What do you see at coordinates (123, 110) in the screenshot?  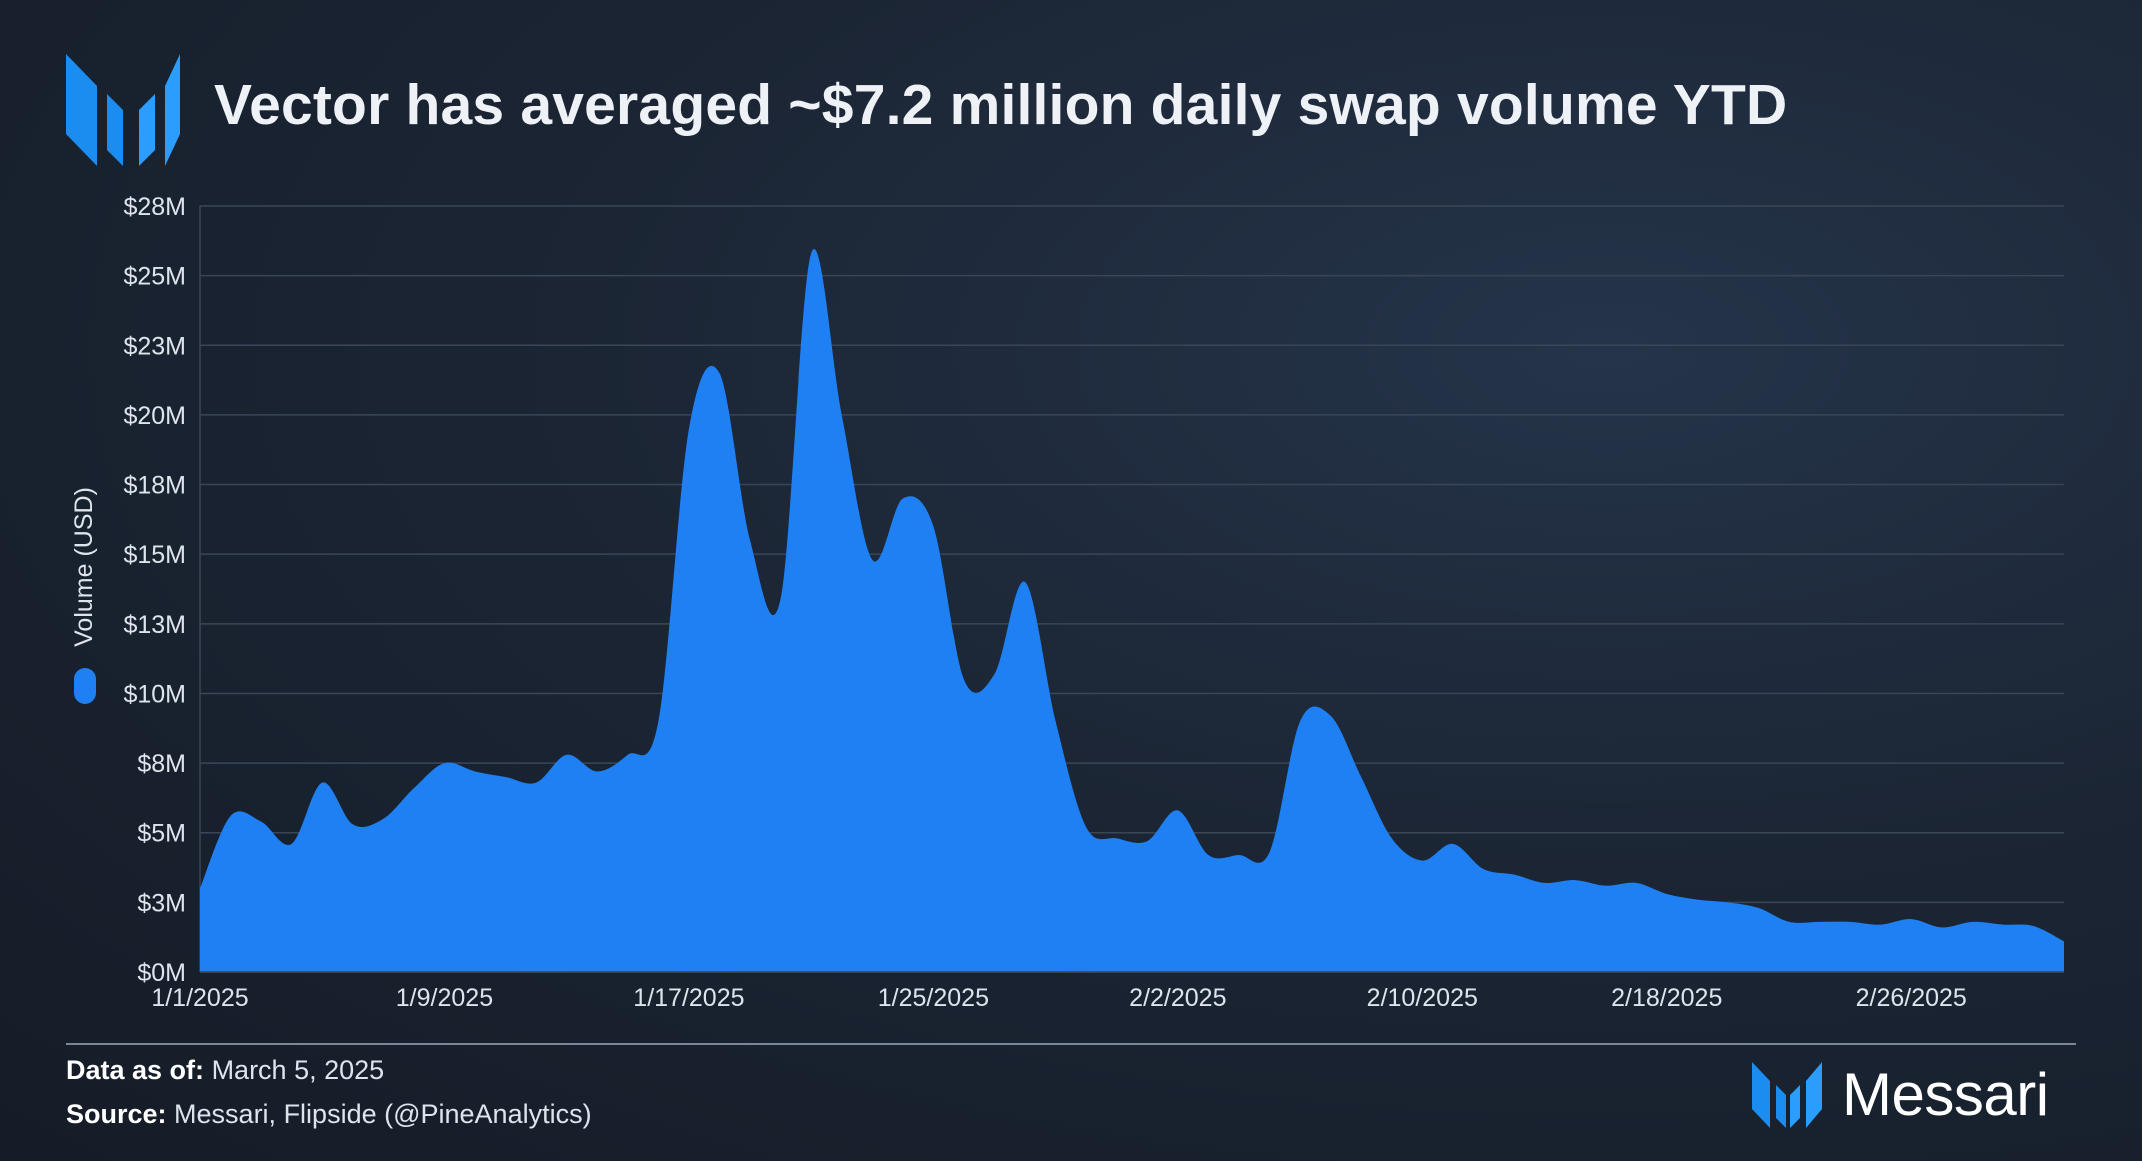 I see `messari-logo-icon` at bounding box center [123, 110].